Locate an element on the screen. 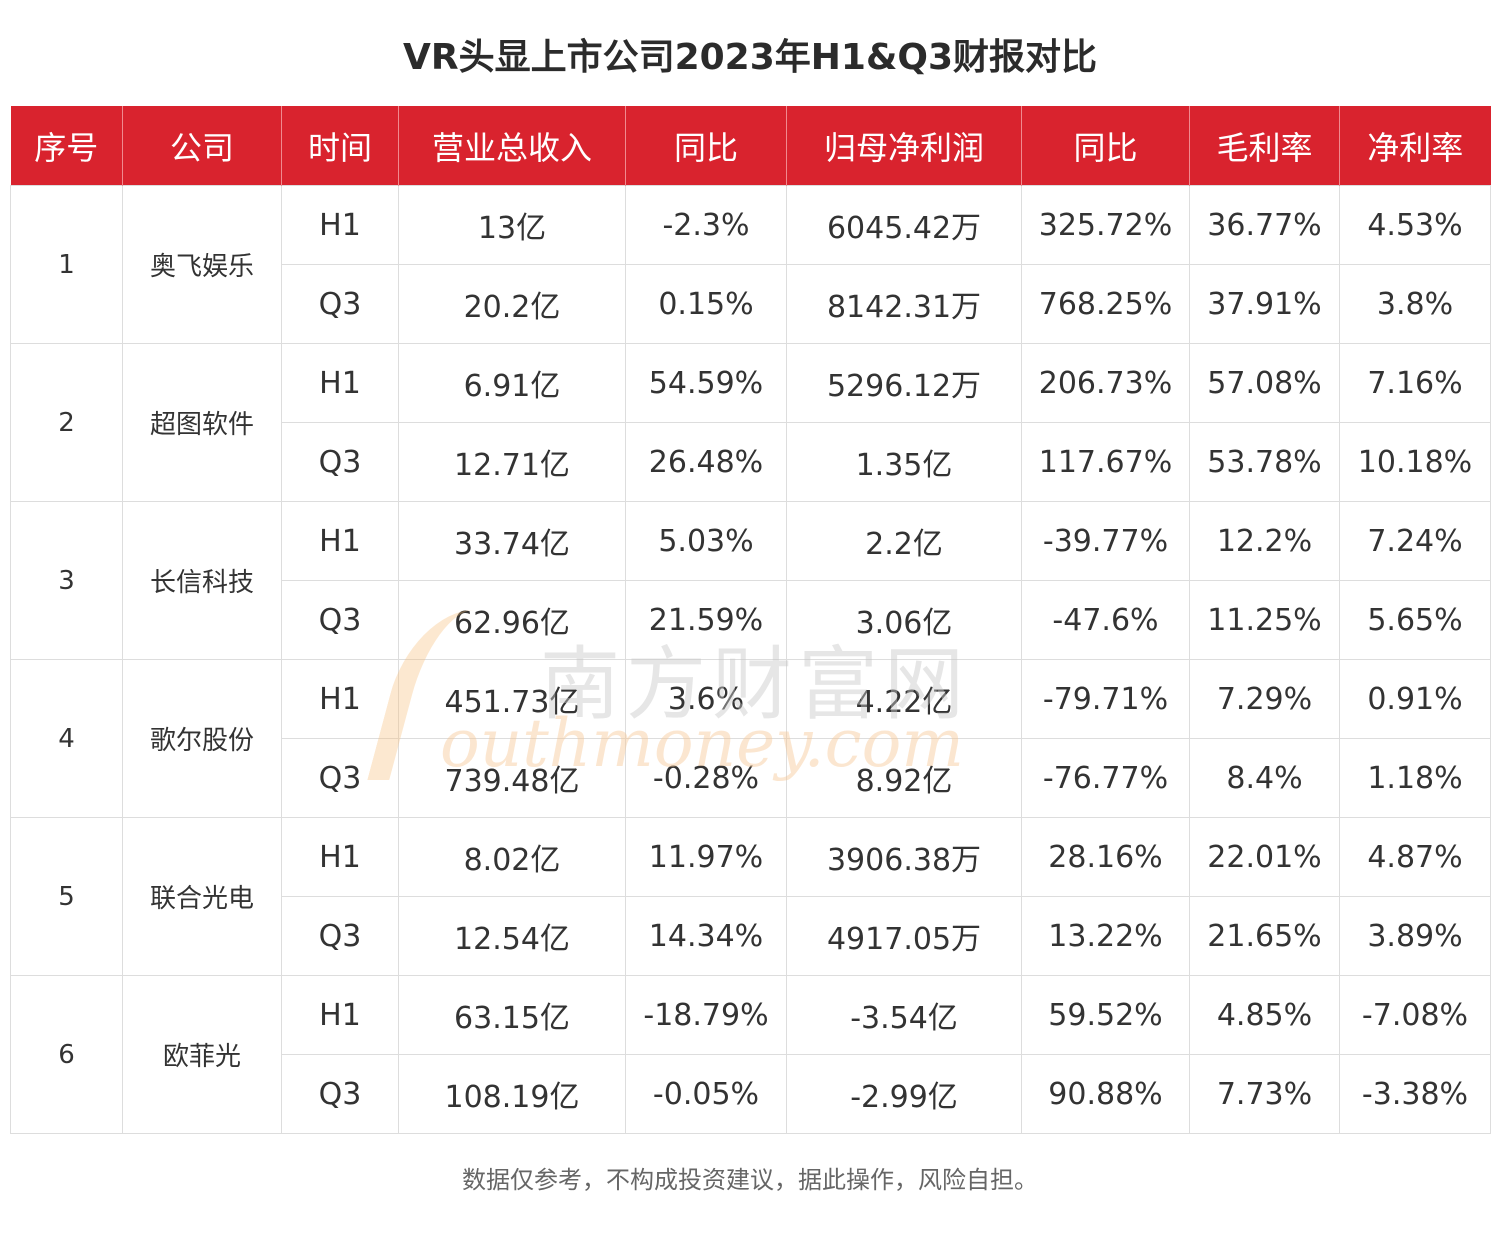 The height and width of the screenshot is (1235, 1500). cell-revenue-yoy: 21.59% is located at coordinates (706, 620).